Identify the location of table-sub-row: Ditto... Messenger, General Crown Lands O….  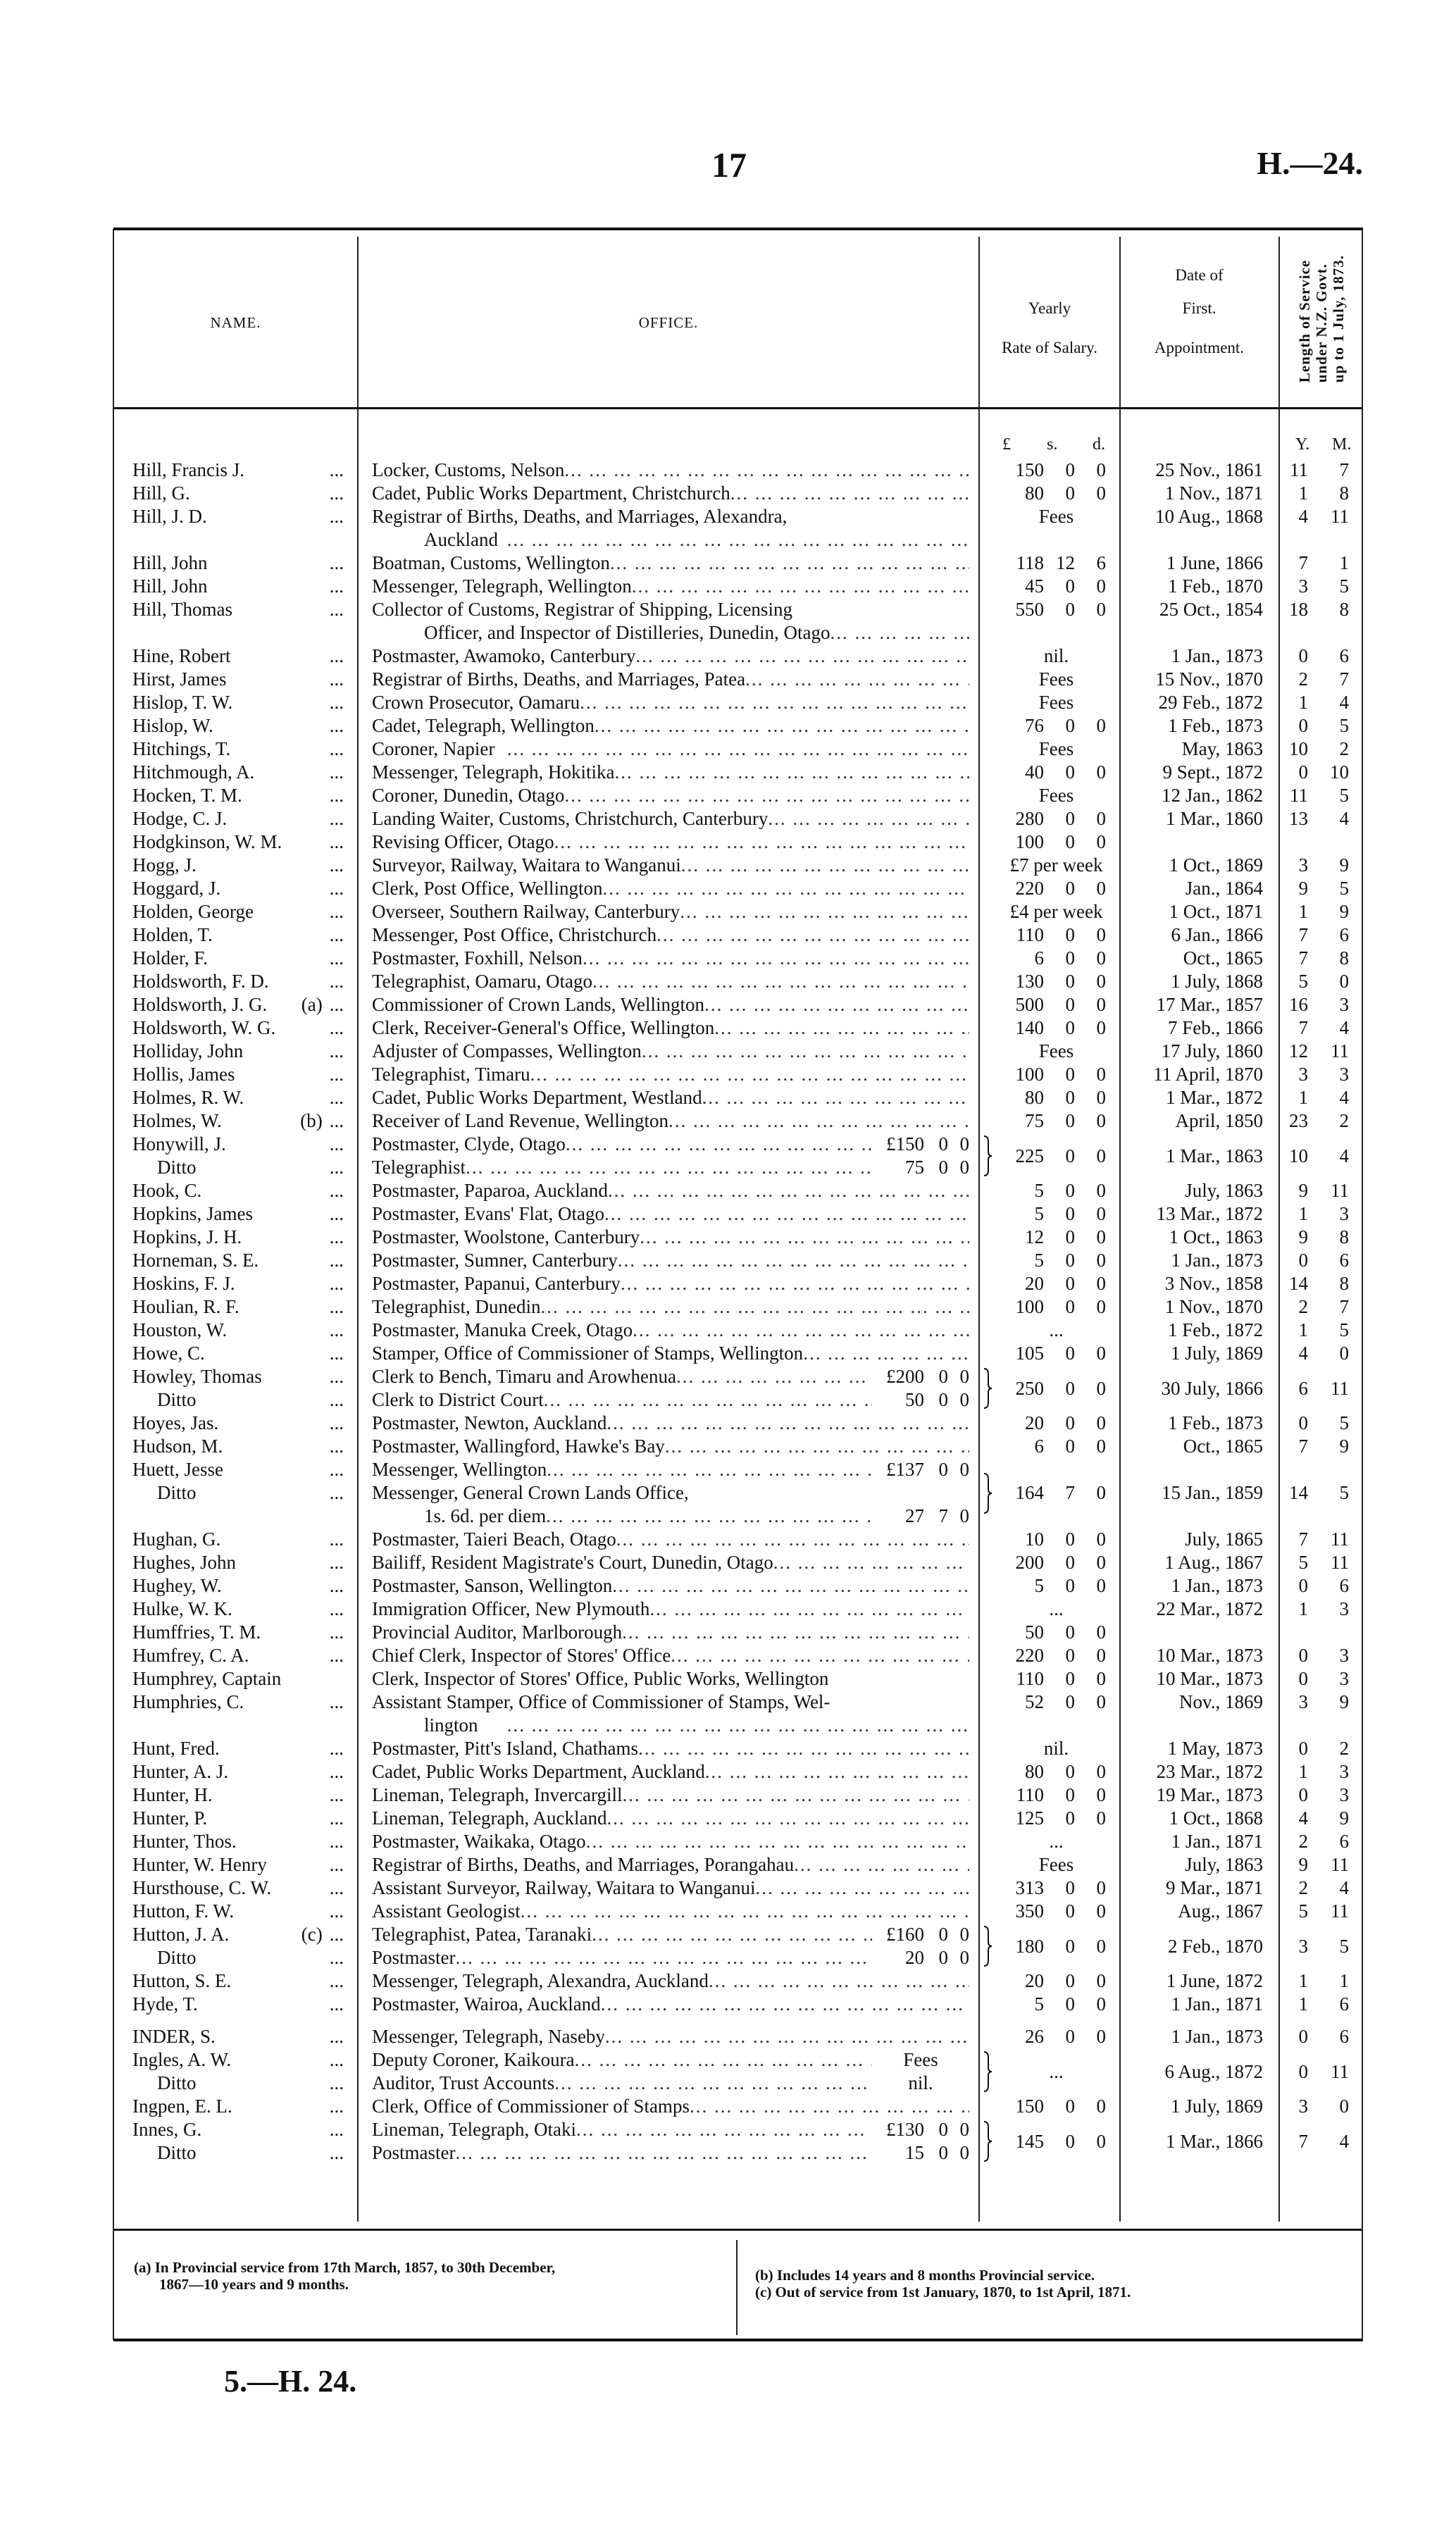
(546, 1504).